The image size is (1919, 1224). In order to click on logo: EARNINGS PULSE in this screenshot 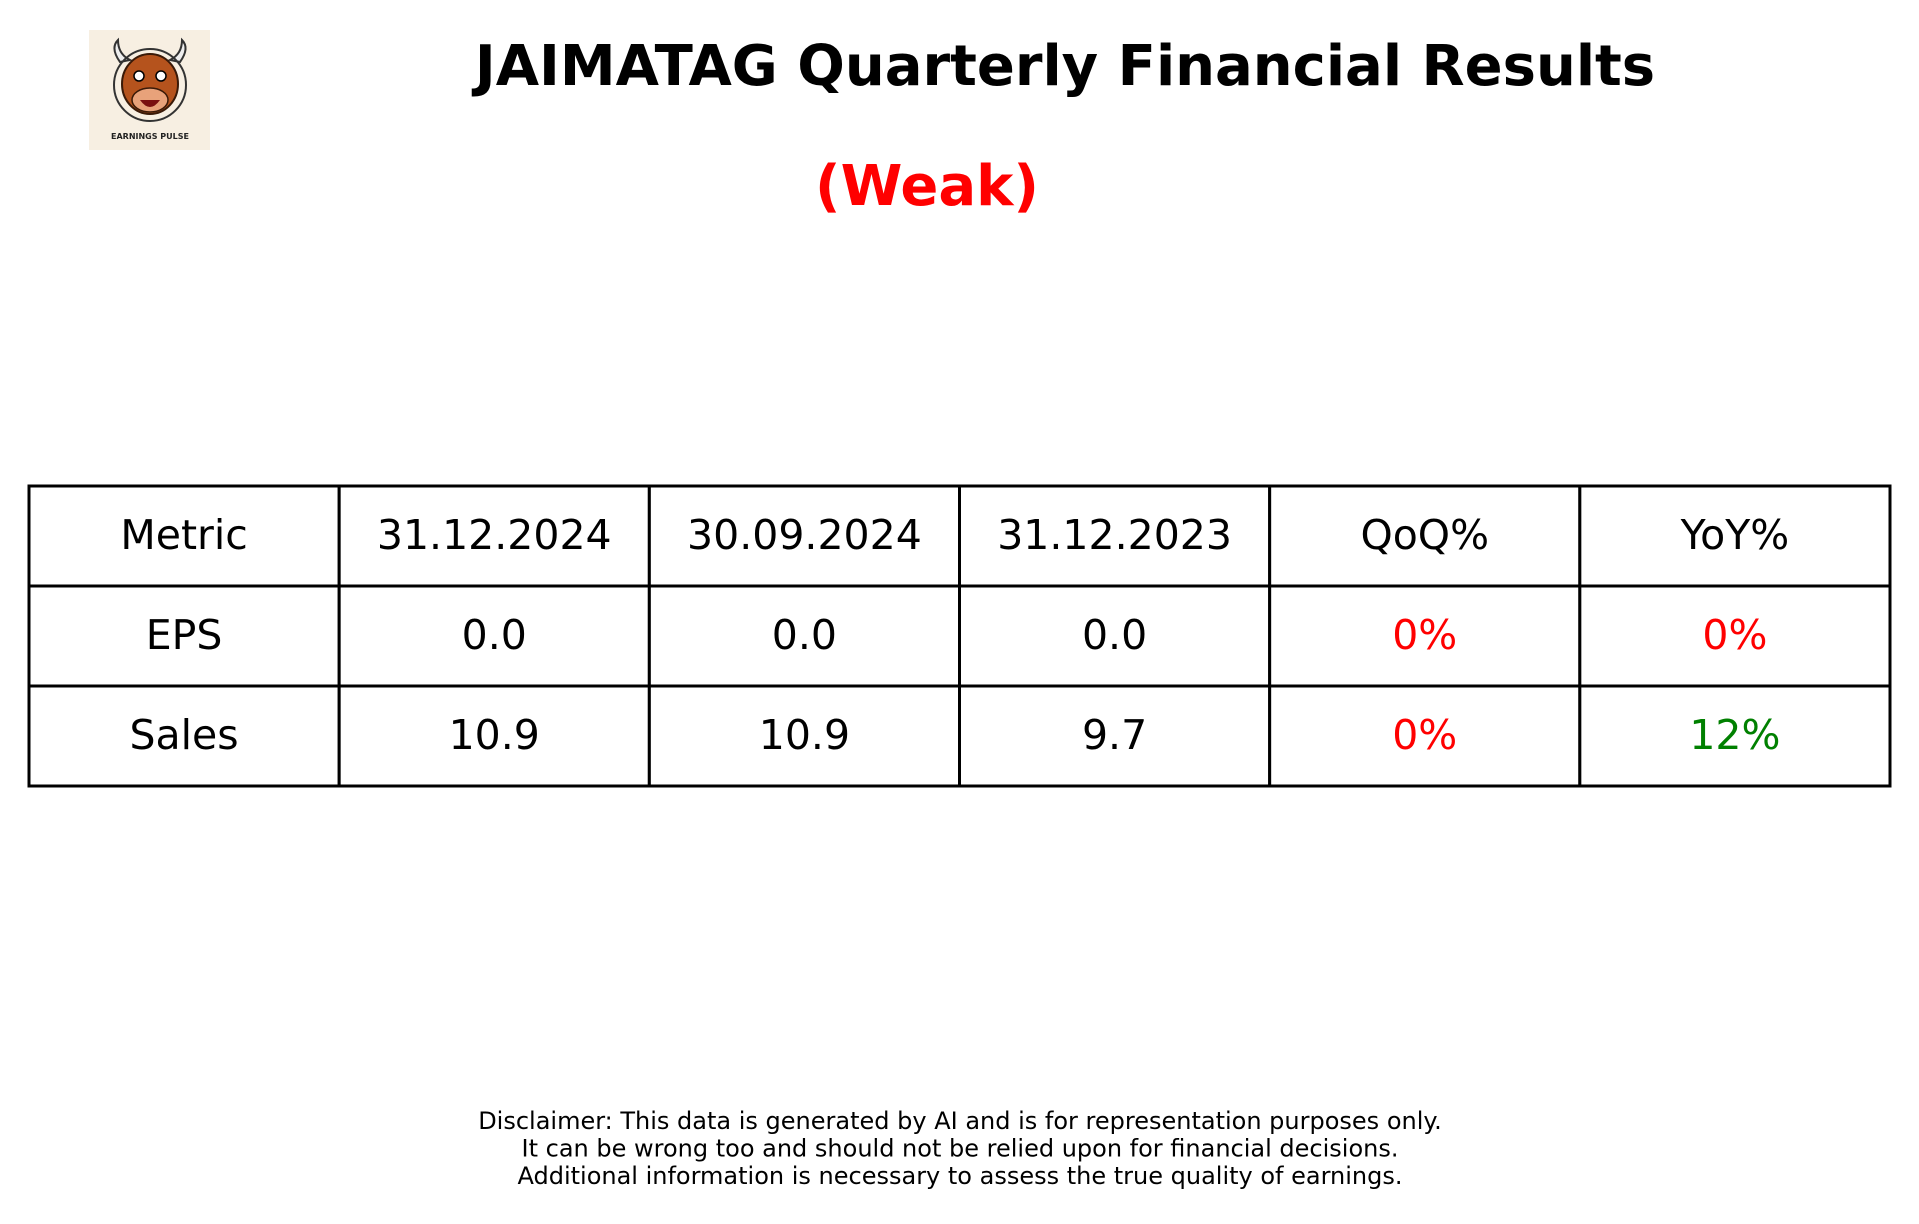, I will do `click(149, 90)`.